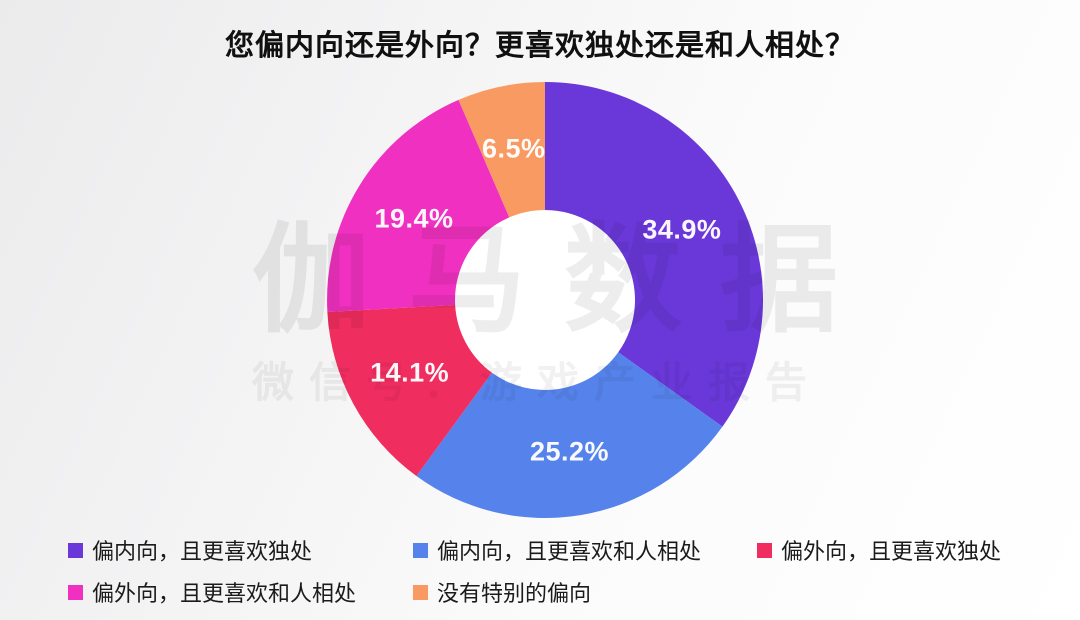 The width and height of the screenshot is (1080, 620). Describe the element at coordinates (202, 551) in the screenshot. I see `legend-label: 偏内向，且更喜欢独处` at that location.